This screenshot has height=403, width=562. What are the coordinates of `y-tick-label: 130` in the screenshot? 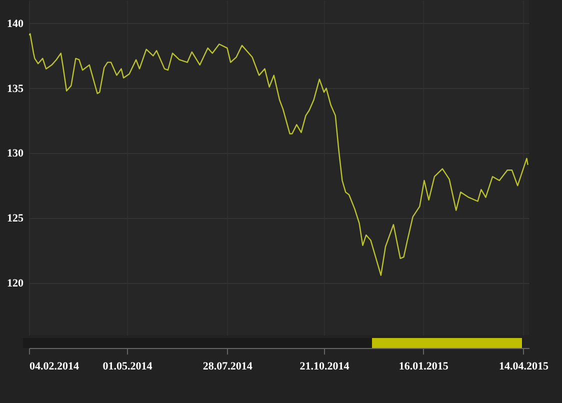 It's located at (15, 154).